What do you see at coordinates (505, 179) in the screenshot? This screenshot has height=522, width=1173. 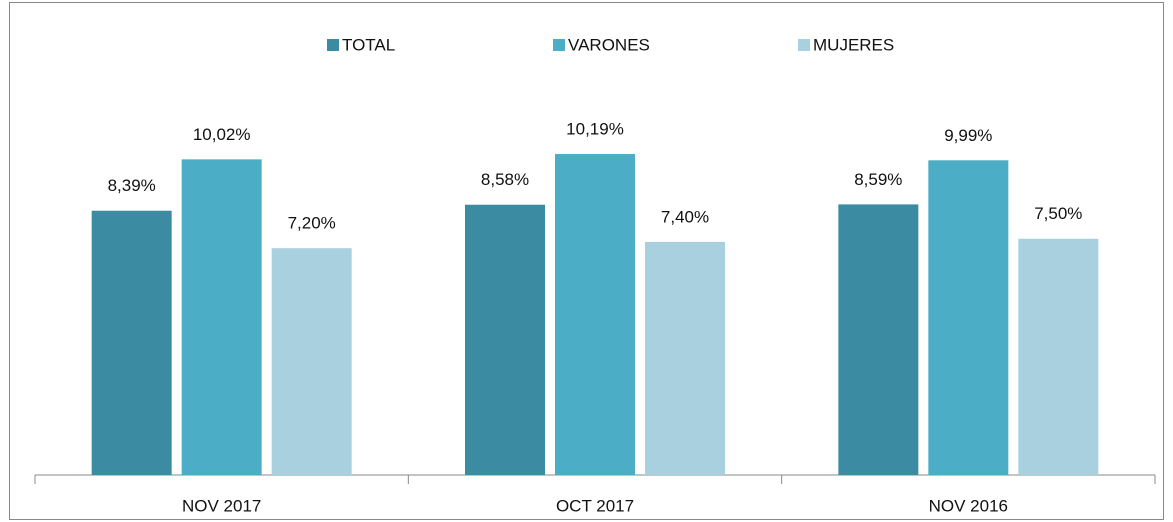 I see `data-label: 8,58%` at bounding box center [505, 179].